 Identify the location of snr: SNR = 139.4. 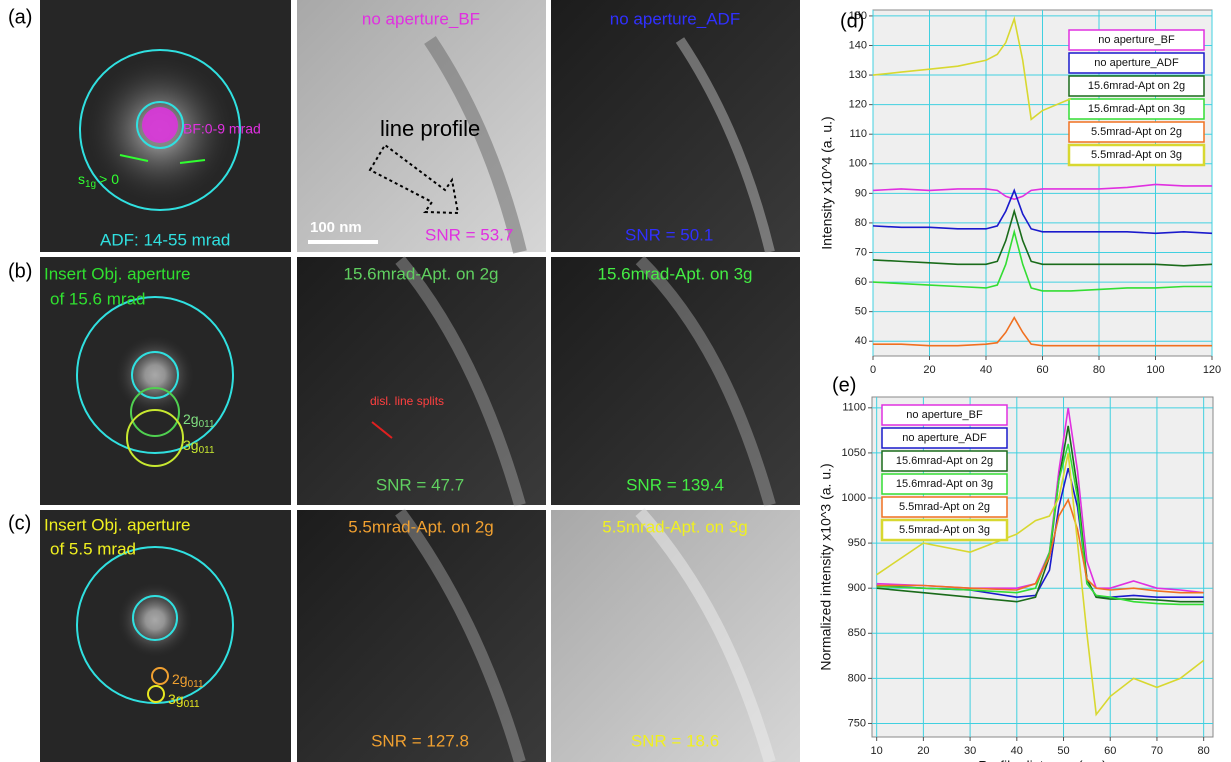
(675, 484).